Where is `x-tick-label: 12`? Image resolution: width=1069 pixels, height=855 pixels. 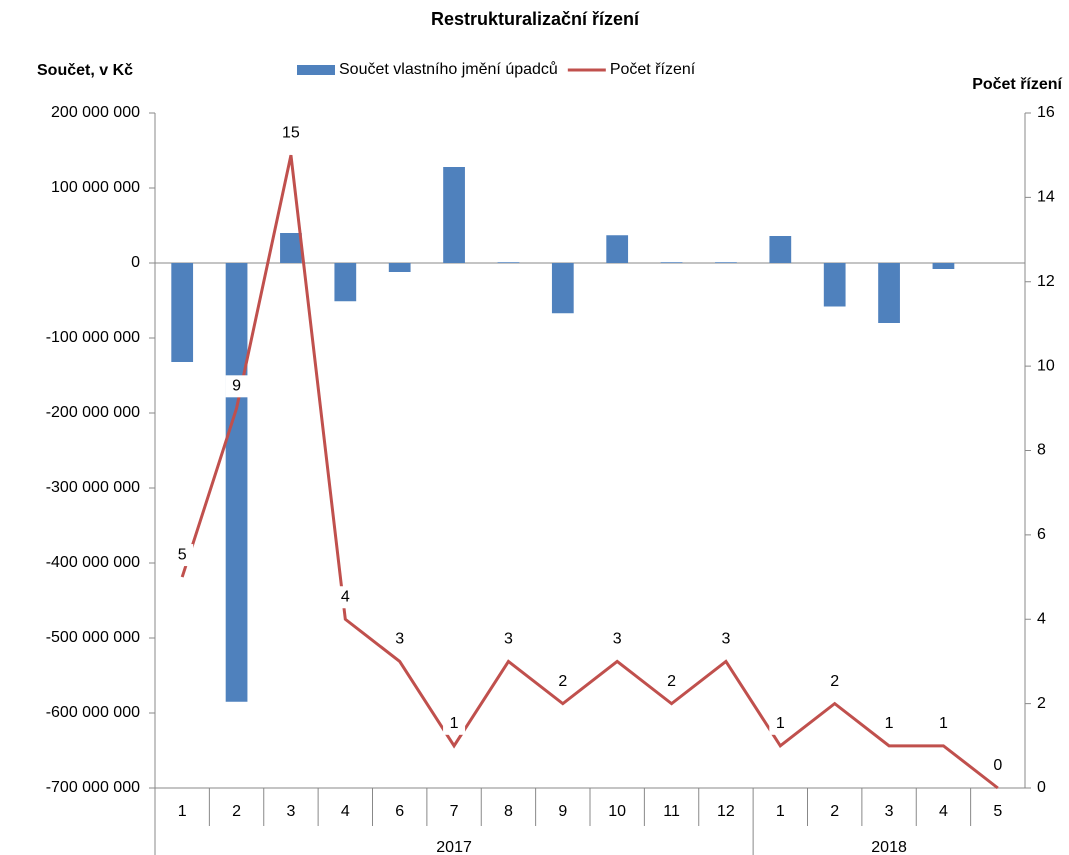 x-tick-label: 12 is located at coordinates (726, 811).